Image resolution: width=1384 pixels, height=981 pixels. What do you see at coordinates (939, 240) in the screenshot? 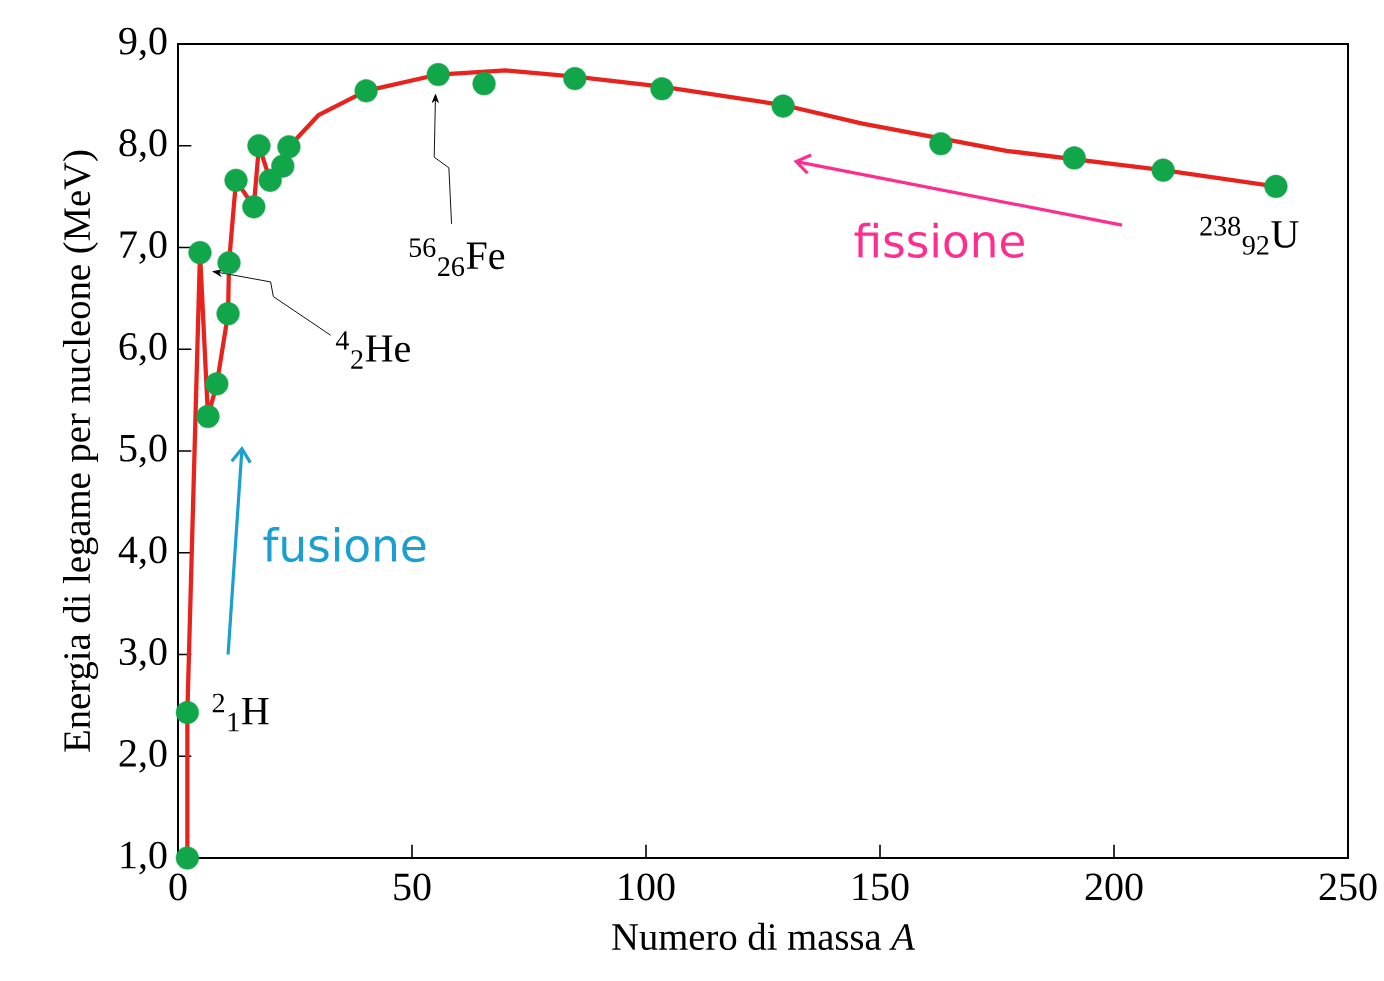
I see `annotation: fissione` at bounding box center [939, 240].